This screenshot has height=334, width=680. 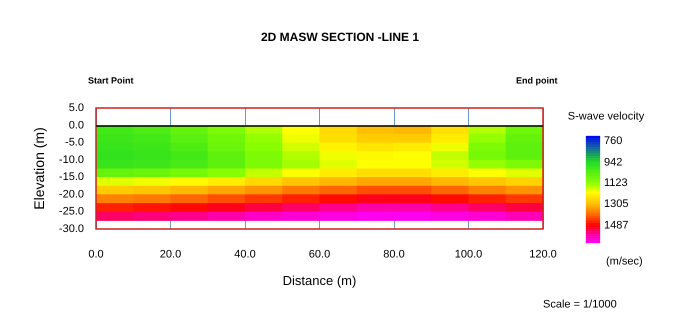 I want to click on text: End point, so click(x=537, y=81).